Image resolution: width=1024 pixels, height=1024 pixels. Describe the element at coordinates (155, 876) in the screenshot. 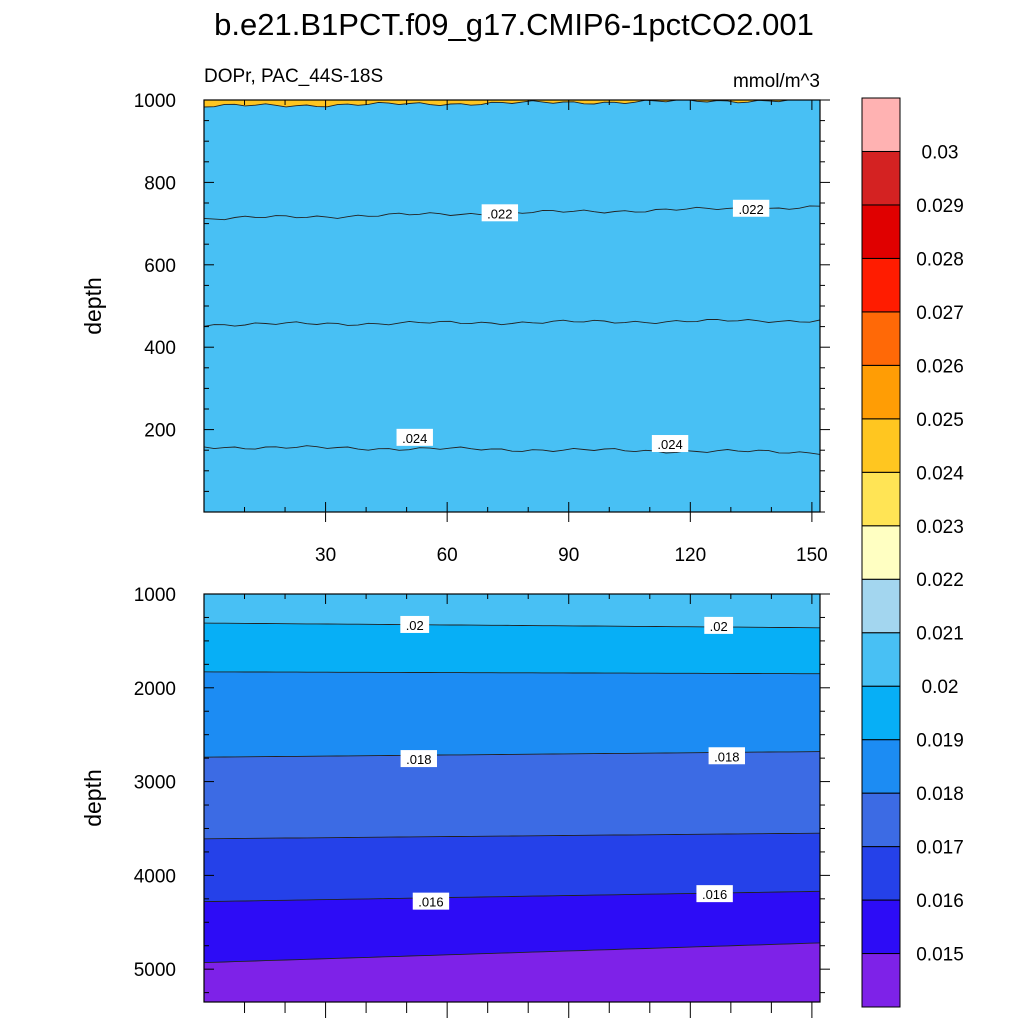

I see `y-tick-label: 4000` at that location.